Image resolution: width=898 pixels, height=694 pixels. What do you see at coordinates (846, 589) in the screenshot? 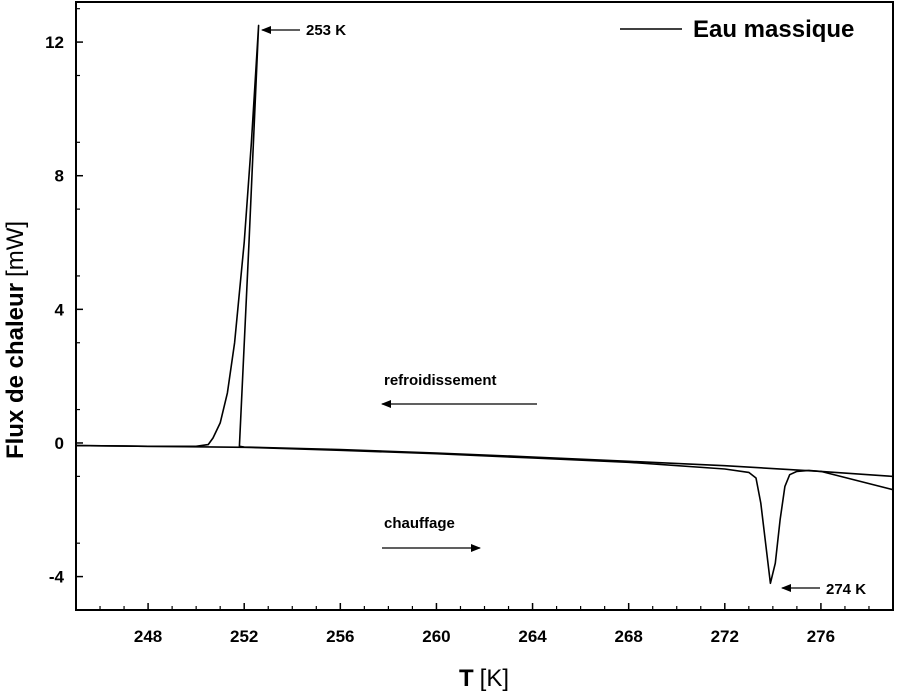
I see `annotation-274k-label: 274 K` at bounding box center [846, 589].